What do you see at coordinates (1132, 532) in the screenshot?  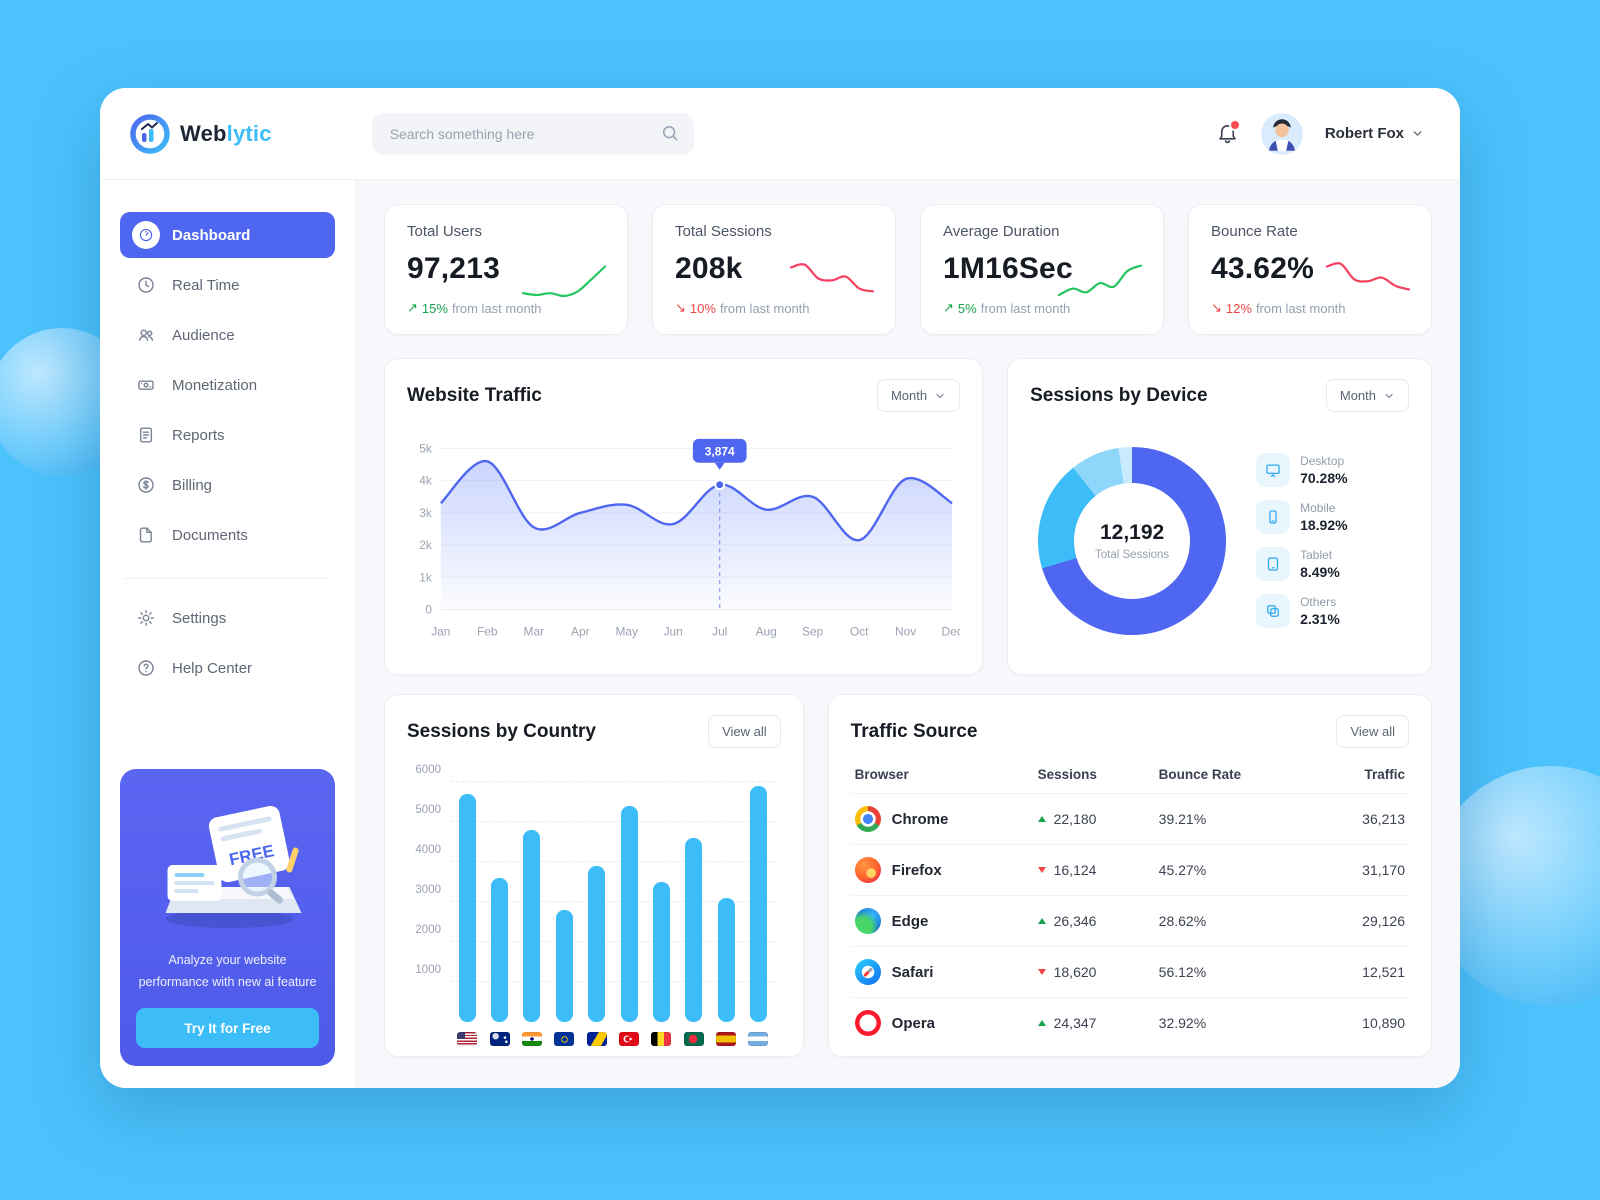 I see `total-sessions-value: 12,192` at bounding box center [1132, 532].